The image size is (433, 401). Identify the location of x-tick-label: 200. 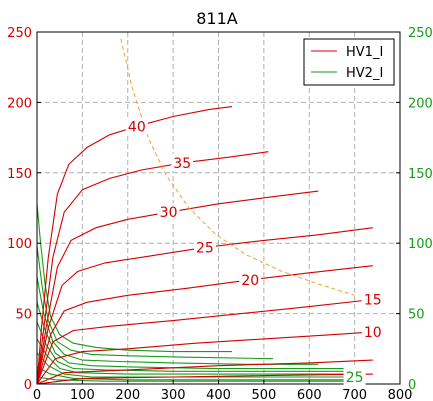
(127, 394).